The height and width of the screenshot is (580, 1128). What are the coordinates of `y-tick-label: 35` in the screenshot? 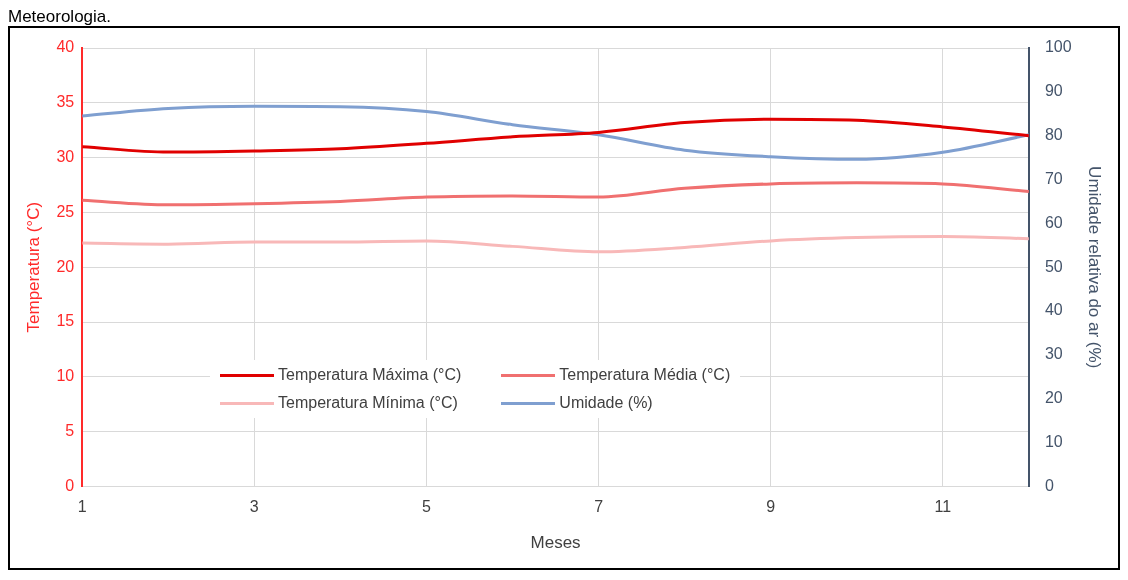 It's located at (65, 102).